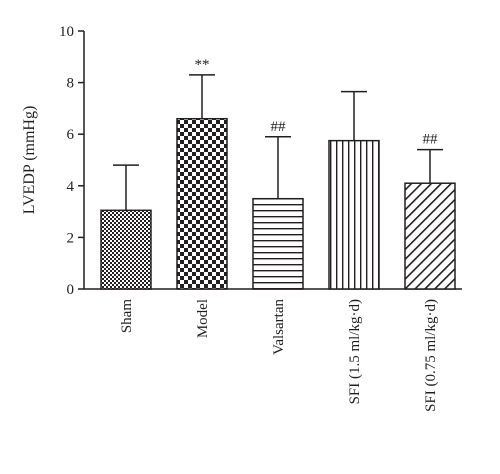  What do you see at coordinates (279, 327) in the screenshot?
I see `x-tick-label: Valsartan` at bounding box center [279, 327].